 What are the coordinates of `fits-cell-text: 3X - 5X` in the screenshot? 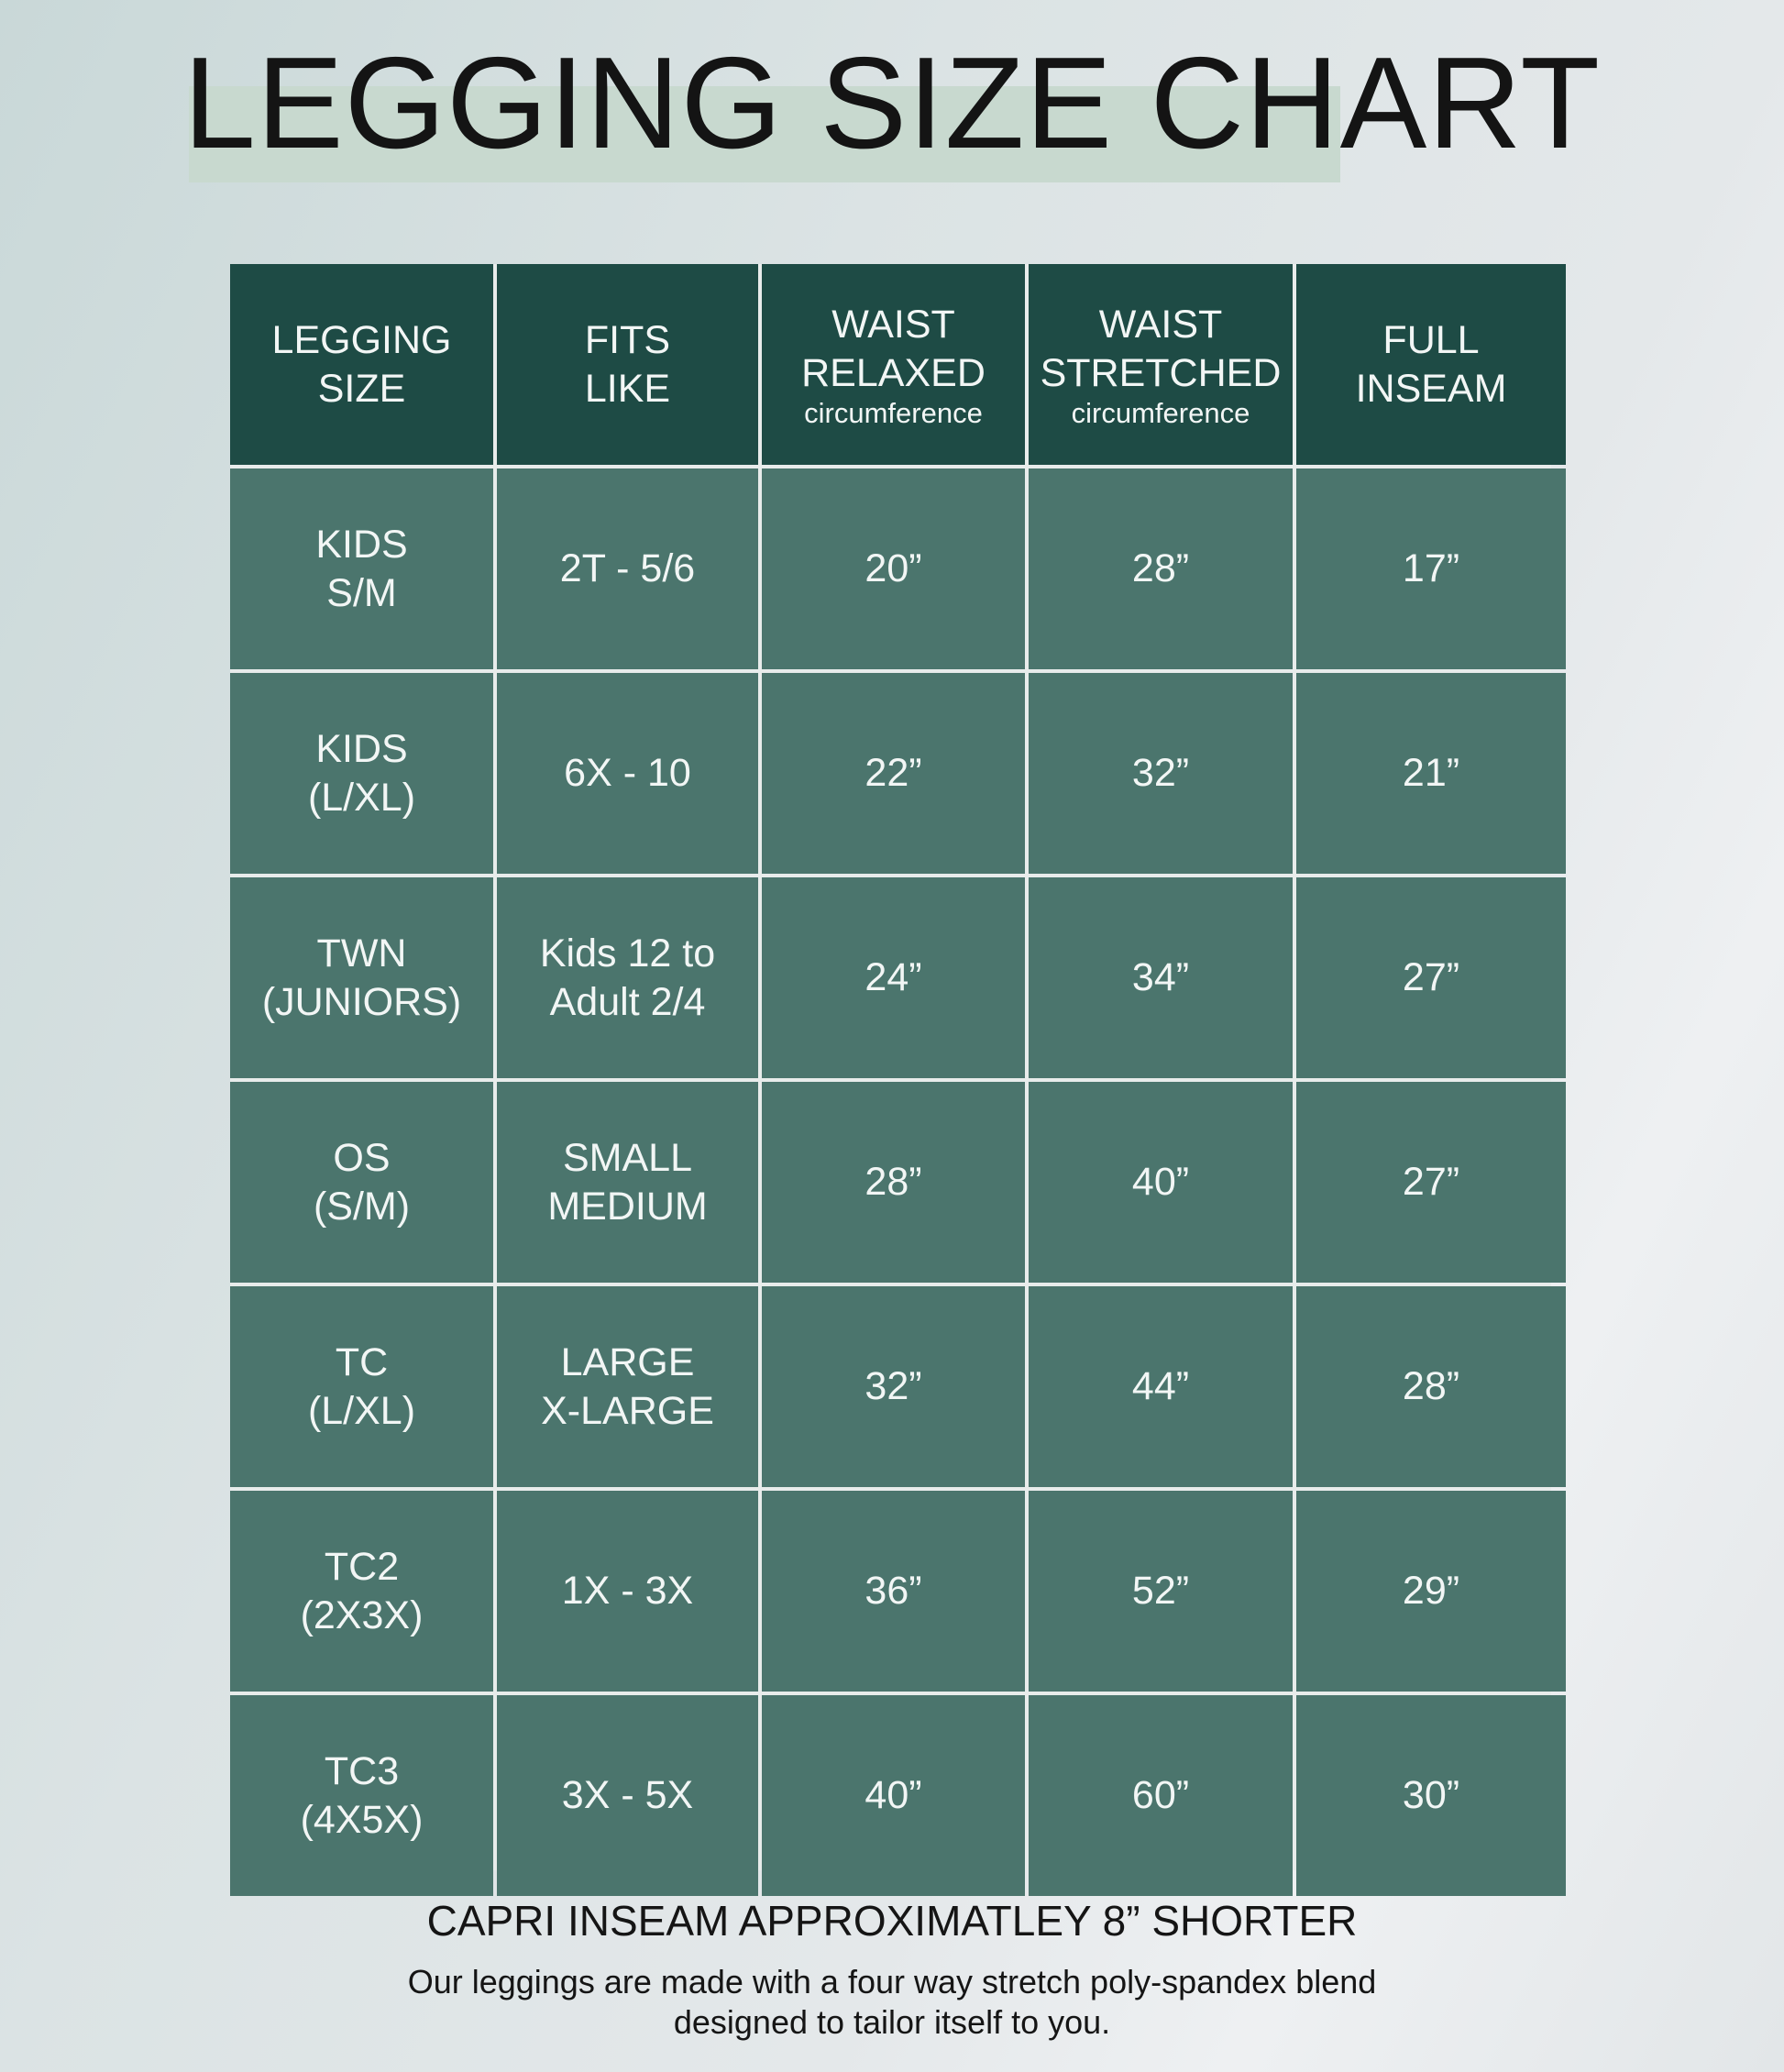 It's located at (627, 1795).